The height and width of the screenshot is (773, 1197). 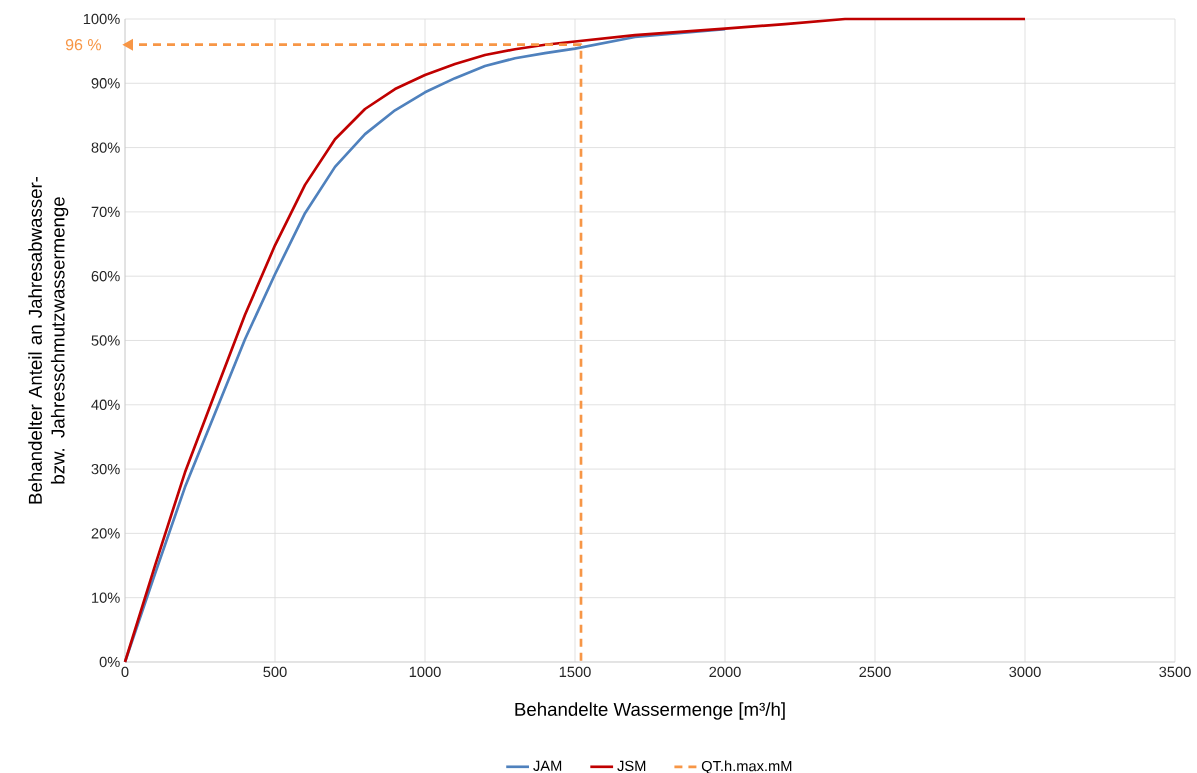 What do you see at coordinates (105, 276) in the screenshot?
I see `y-tick-label: 60%` at bounding box center [105, 276].